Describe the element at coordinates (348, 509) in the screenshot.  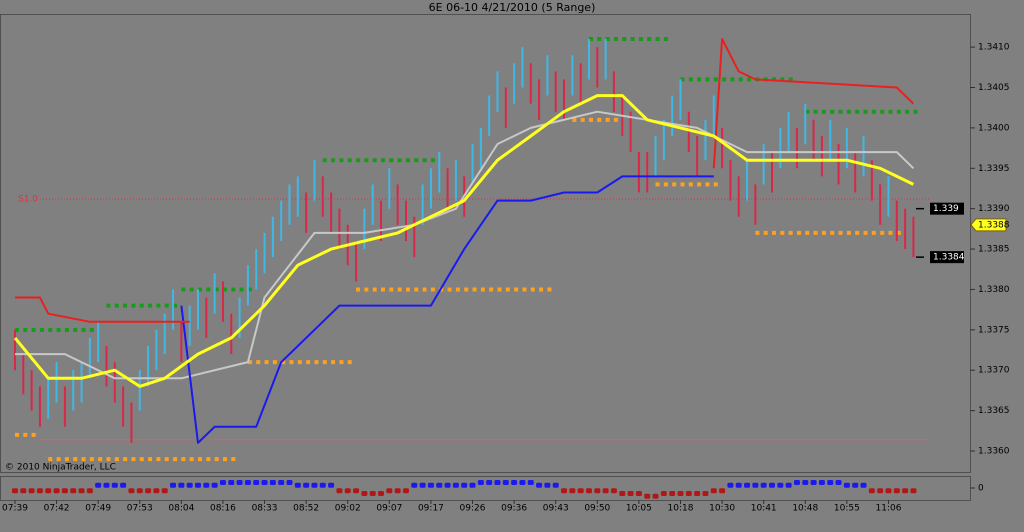
I see `x-tick-label: 09:02` at that location.